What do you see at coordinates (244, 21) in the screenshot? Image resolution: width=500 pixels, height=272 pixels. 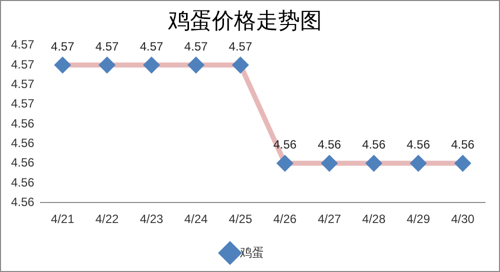 I see `chart-title: 鸡蛋价格走势图` at bounding box center [244, 21].